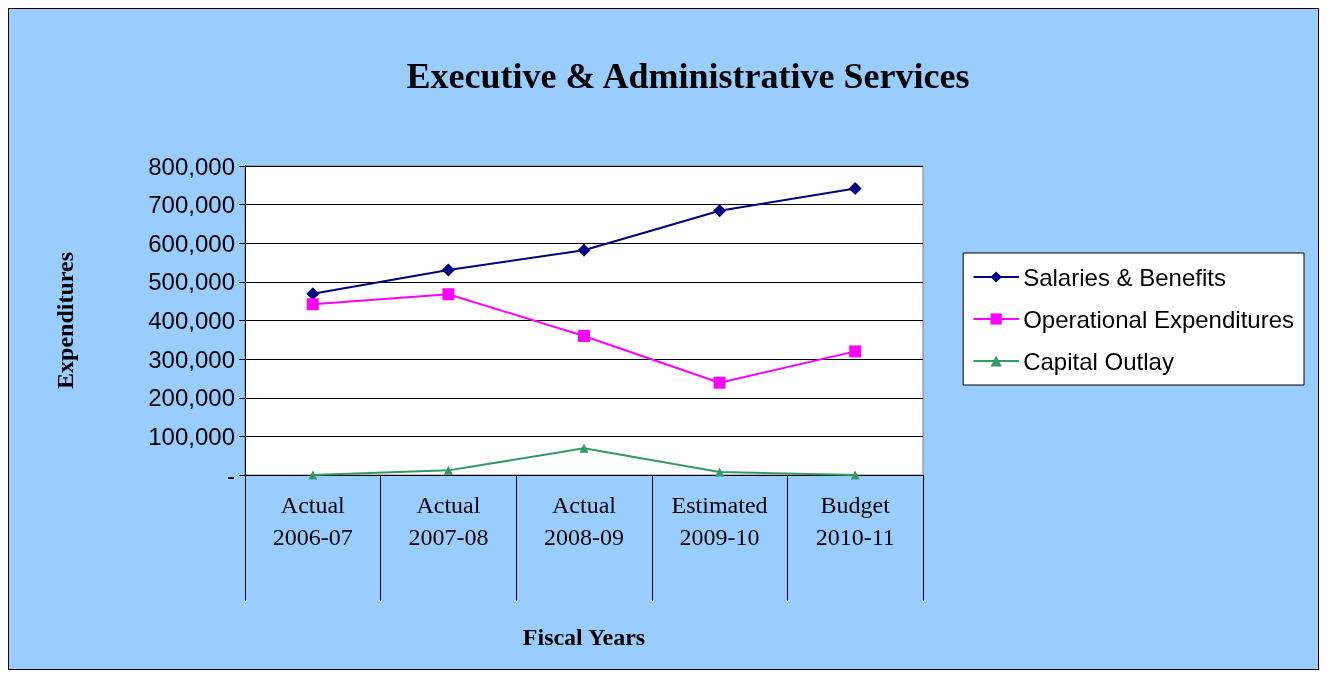  Describe the element at coordinates (1124, 277) in the screenshot. I see `legend-label: Salaries & Benefits` at that location.